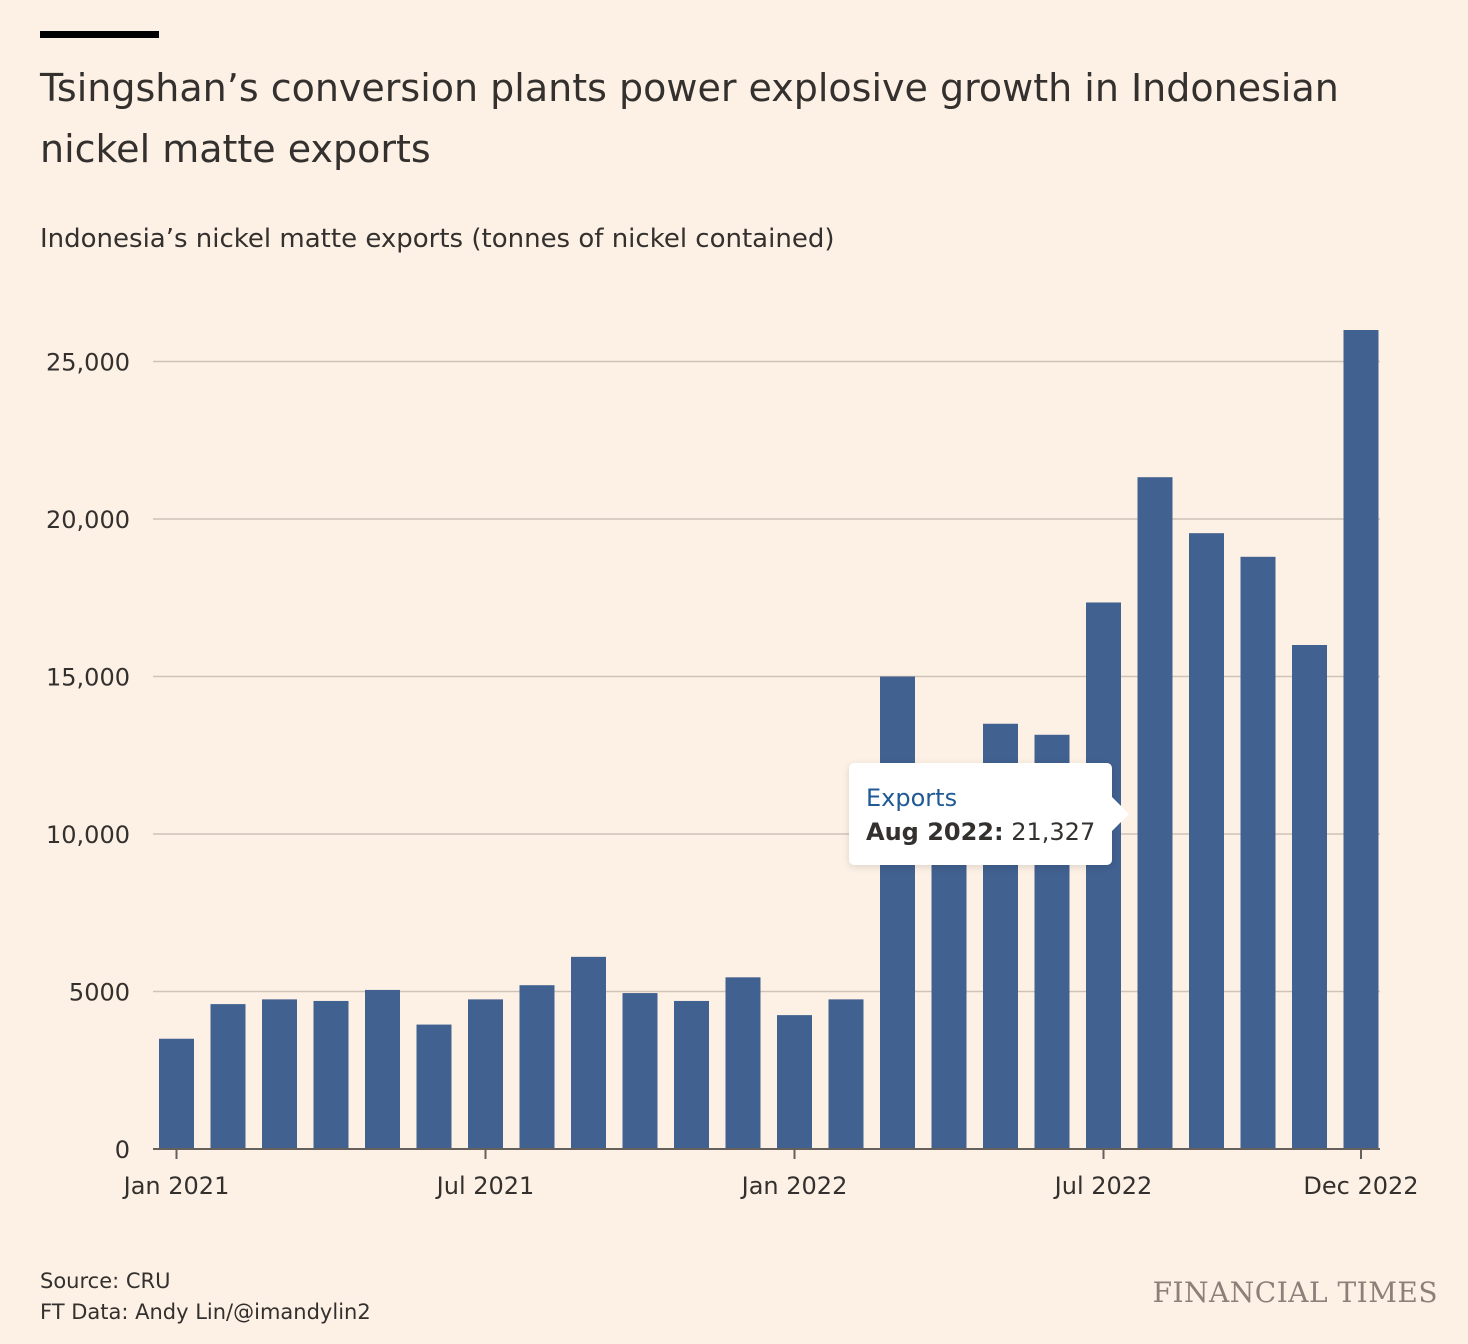  What do you see at coordinates (99, 993) in the screenshot?
I see `y-tick-label: 5000` at bounding box center [99, 993].